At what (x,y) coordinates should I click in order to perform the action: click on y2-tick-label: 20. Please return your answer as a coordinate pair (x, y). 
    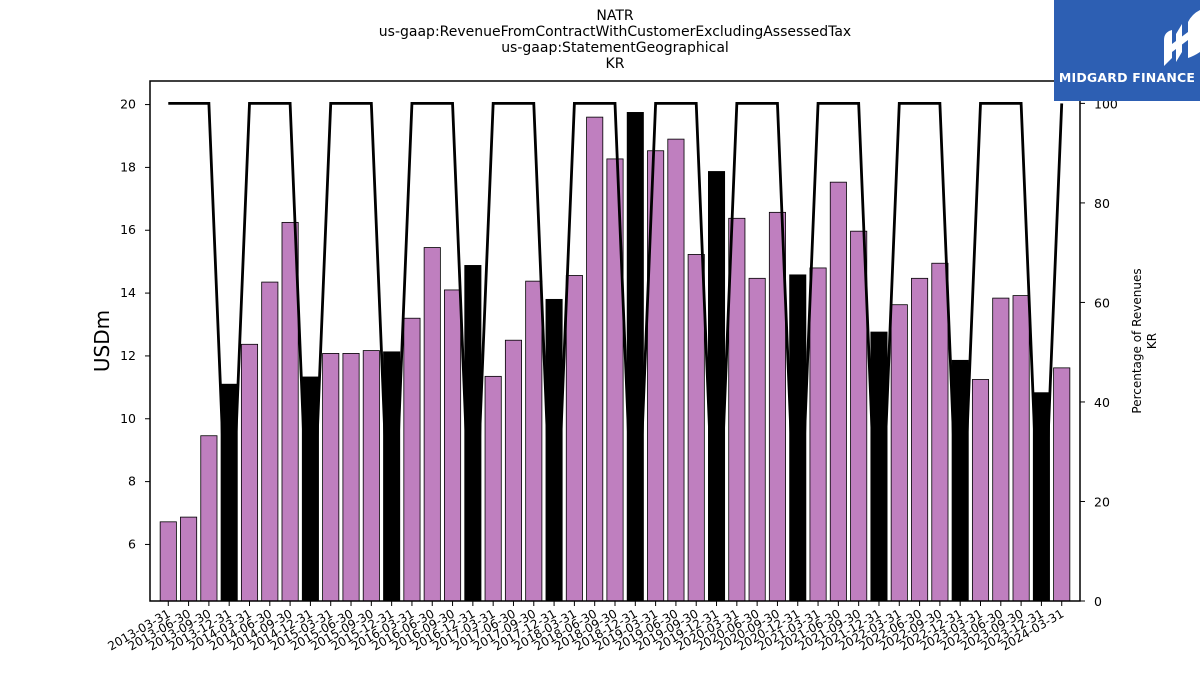
    Looking at the image, I should click on (1102, 501).